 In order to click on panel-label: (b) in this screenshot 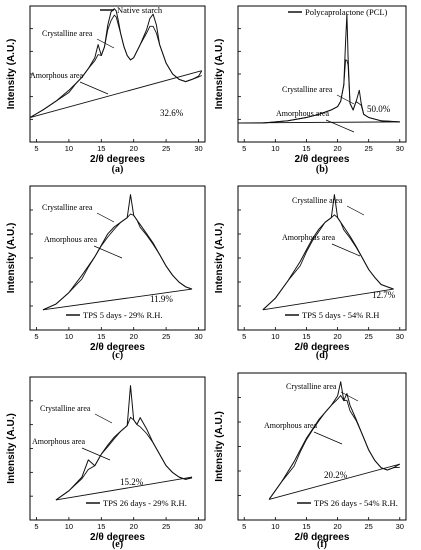, I will do `click(322, 169)`.